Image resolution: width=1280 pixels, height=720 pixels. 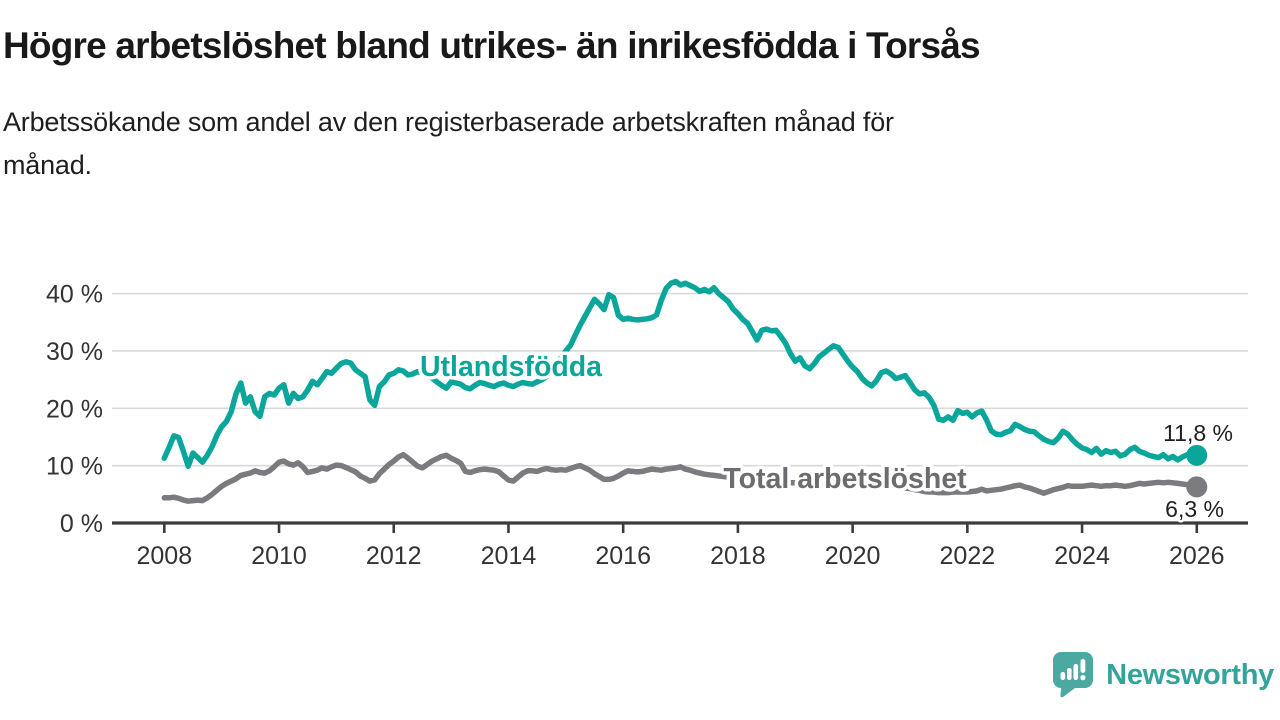 I want to click on series-label-total: Total arbetslöshet, so click(x=845, y=479).